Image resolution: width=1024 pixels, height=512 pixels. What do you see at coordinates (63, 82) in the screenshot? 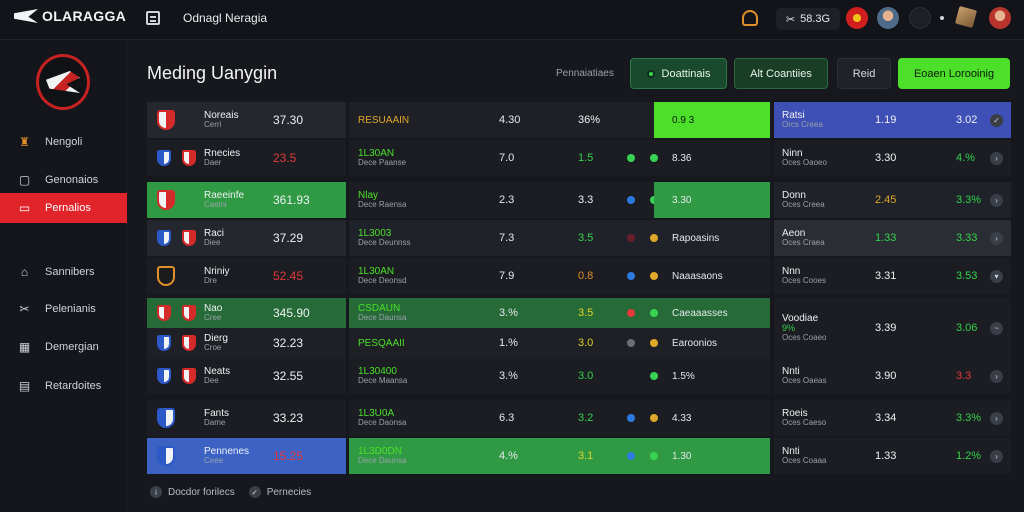
I see `team-badge-icon` at bounding box center [63, 82].